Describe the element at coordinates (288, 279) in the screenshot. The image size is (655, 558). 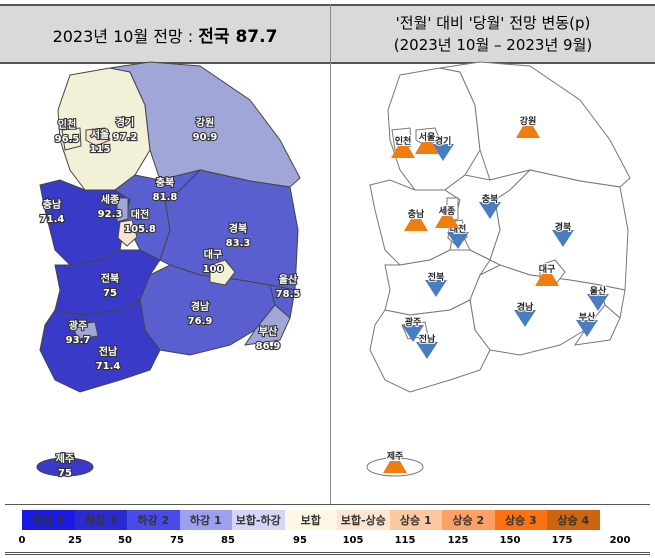
I see `region-name-label: 울산` at that location.